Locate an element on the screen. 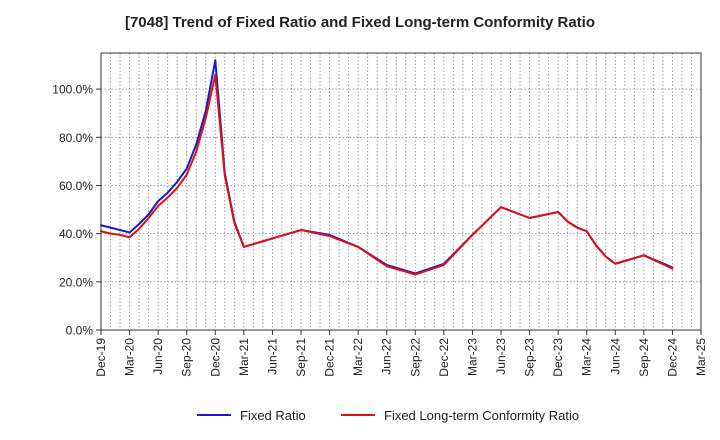 The height and width of the screenshot is (440, 720). x-tick-label: Jun-20 is located at coordinates (158, 356).